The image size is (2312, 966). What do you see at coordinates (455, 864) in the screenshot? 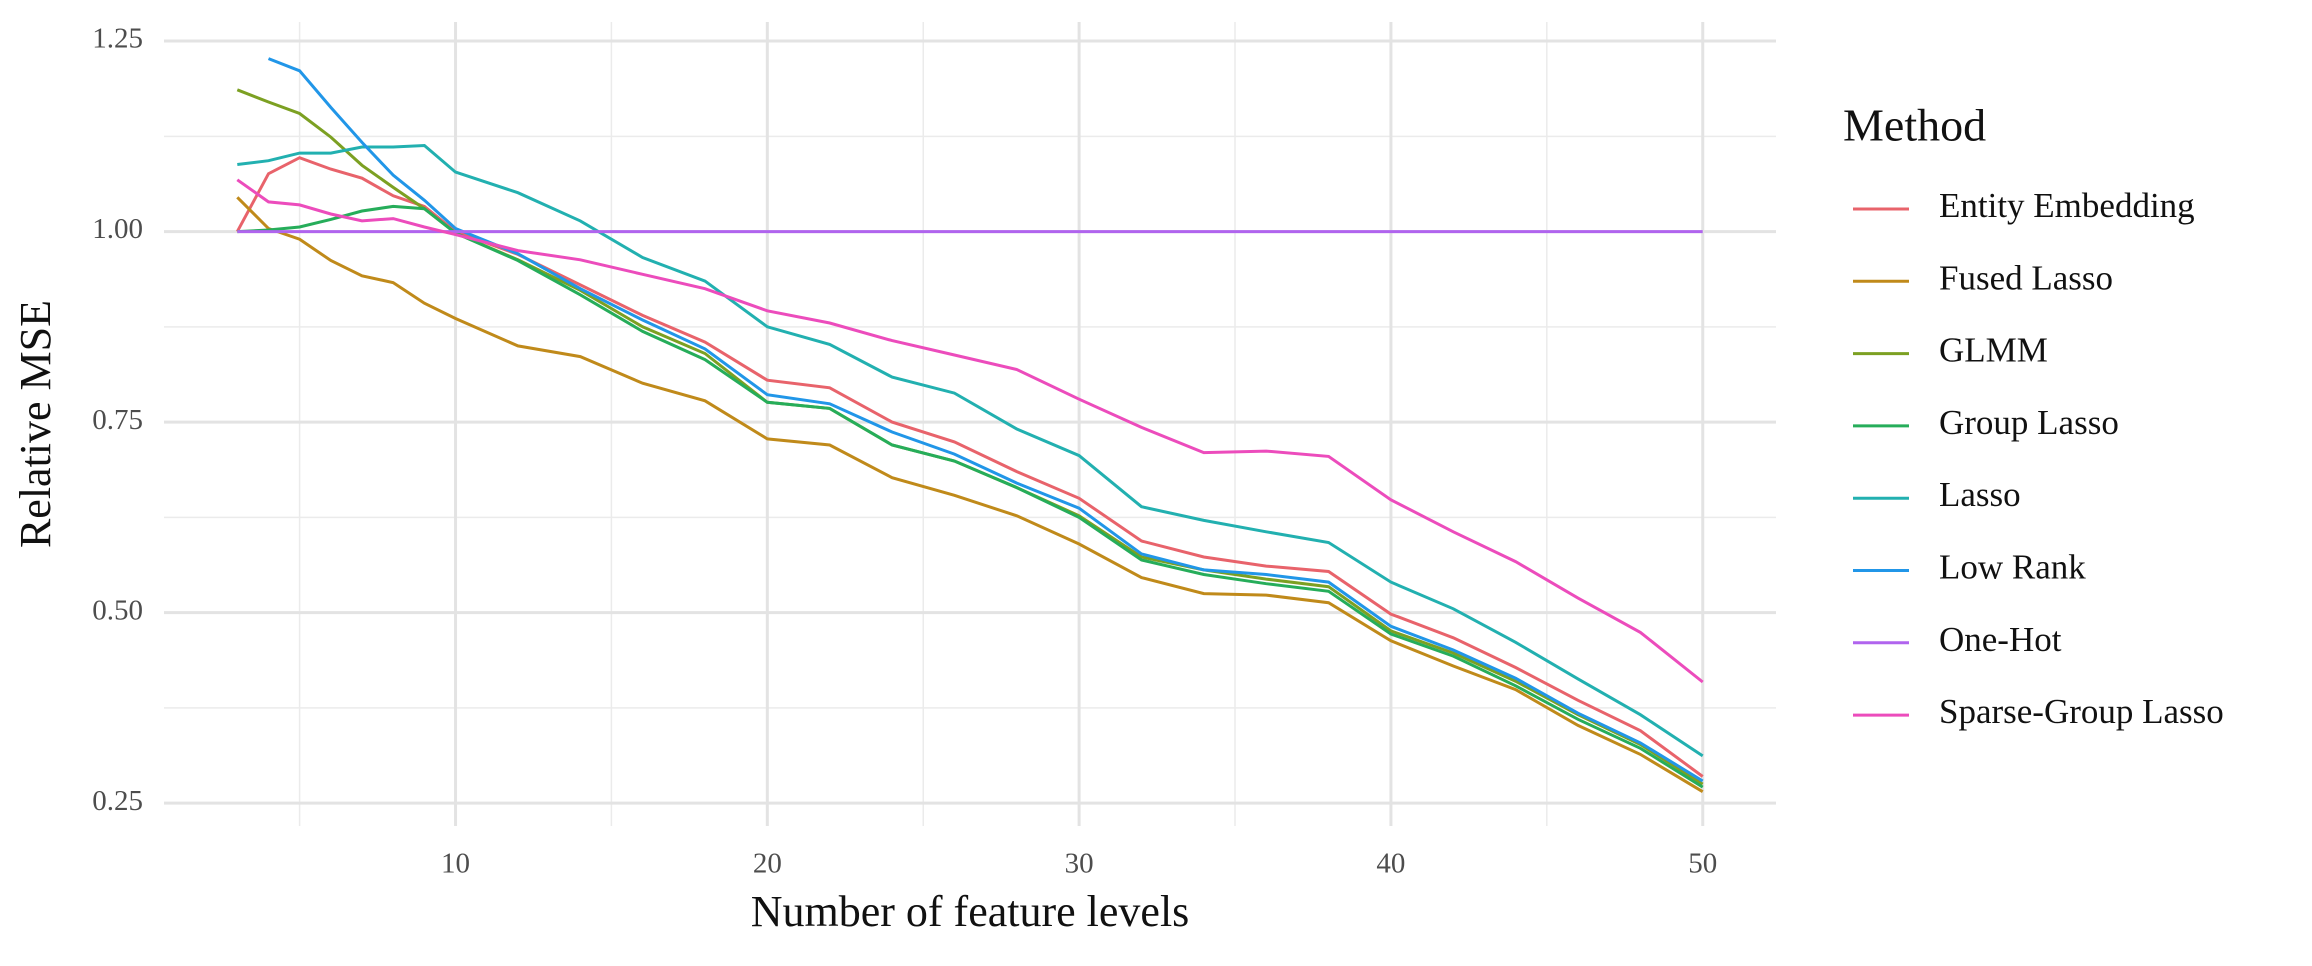
I see `x-tick-label: 10` at bounding box center [455, 864].